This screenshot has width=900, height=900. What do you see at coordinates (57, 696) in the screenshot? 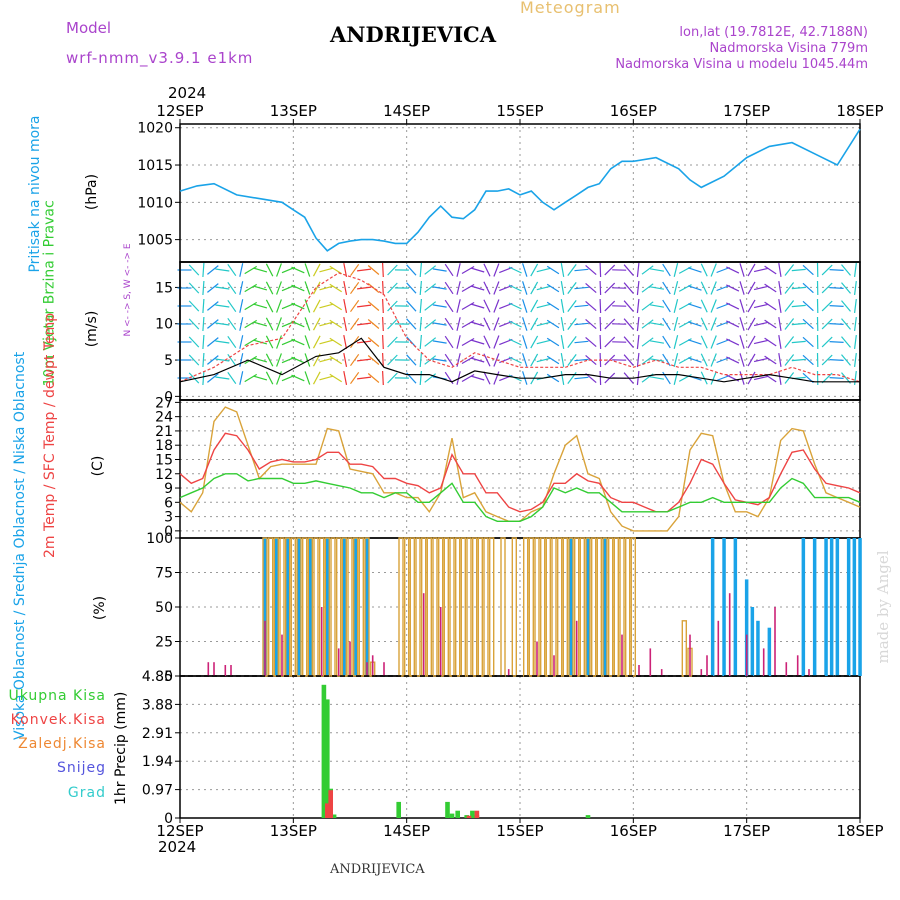
I see `legend-total-rain: Ukupna Kisa` at bounding box center [57, 696].